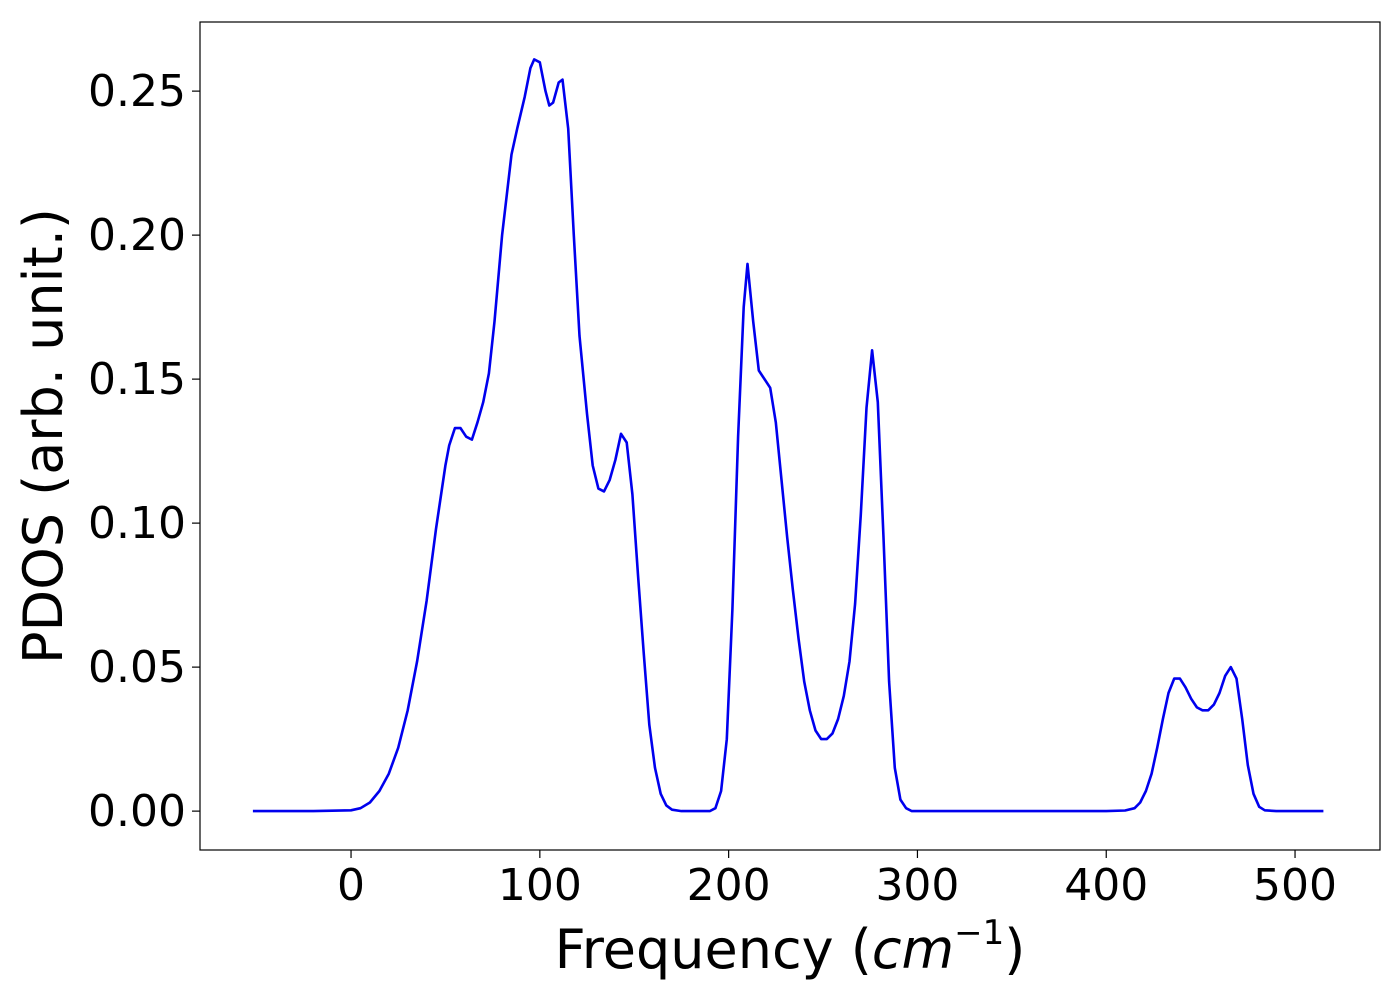  What do you see at coordinates (144, 451) in the screenshot?
I see `y-axis-ticks: 0.00 0.05 0.10 0.15 0.20 0.25` at bounding box center [144, 451].